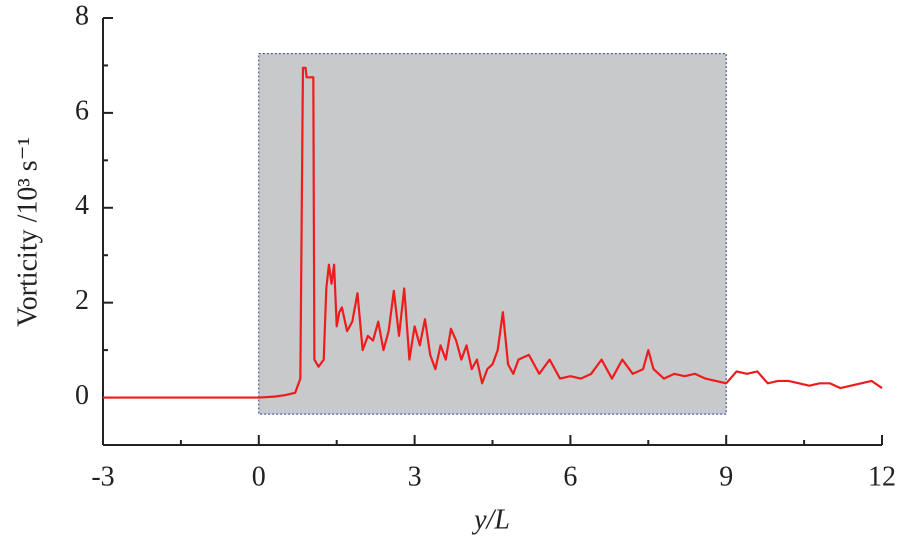 The height and width of the screenshot is (542, 900). What do you see at coordinates (259, 476) in the screenshot?
I see `x-tick-label: 0` at bounding box center [259, 476].